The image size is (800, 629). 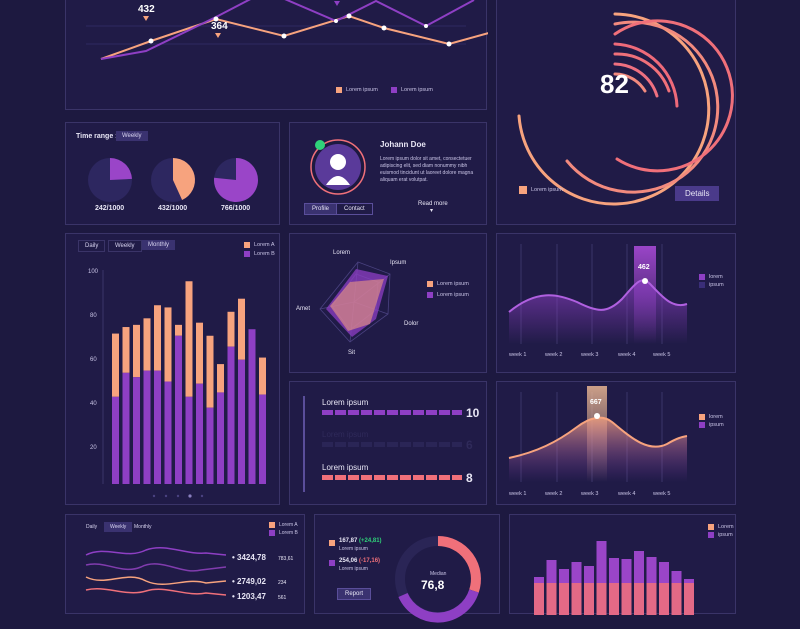 I want to click on legend-b: Lorem B, so click(x=259, y=254).